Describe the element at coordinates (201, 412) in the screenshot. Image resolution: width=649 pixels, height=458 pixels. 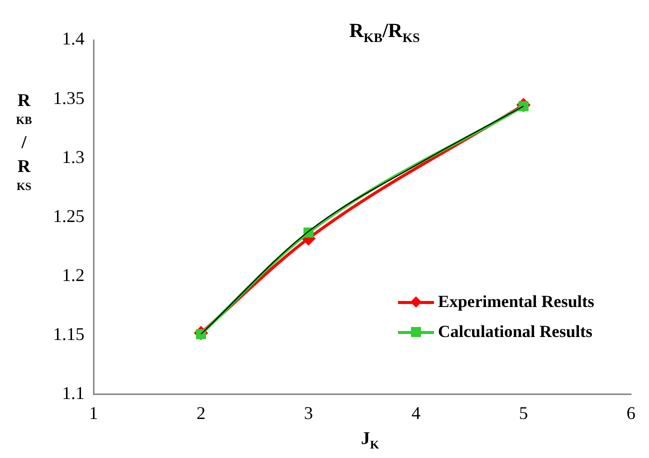
I see `x-tick-label: 2` at that location.